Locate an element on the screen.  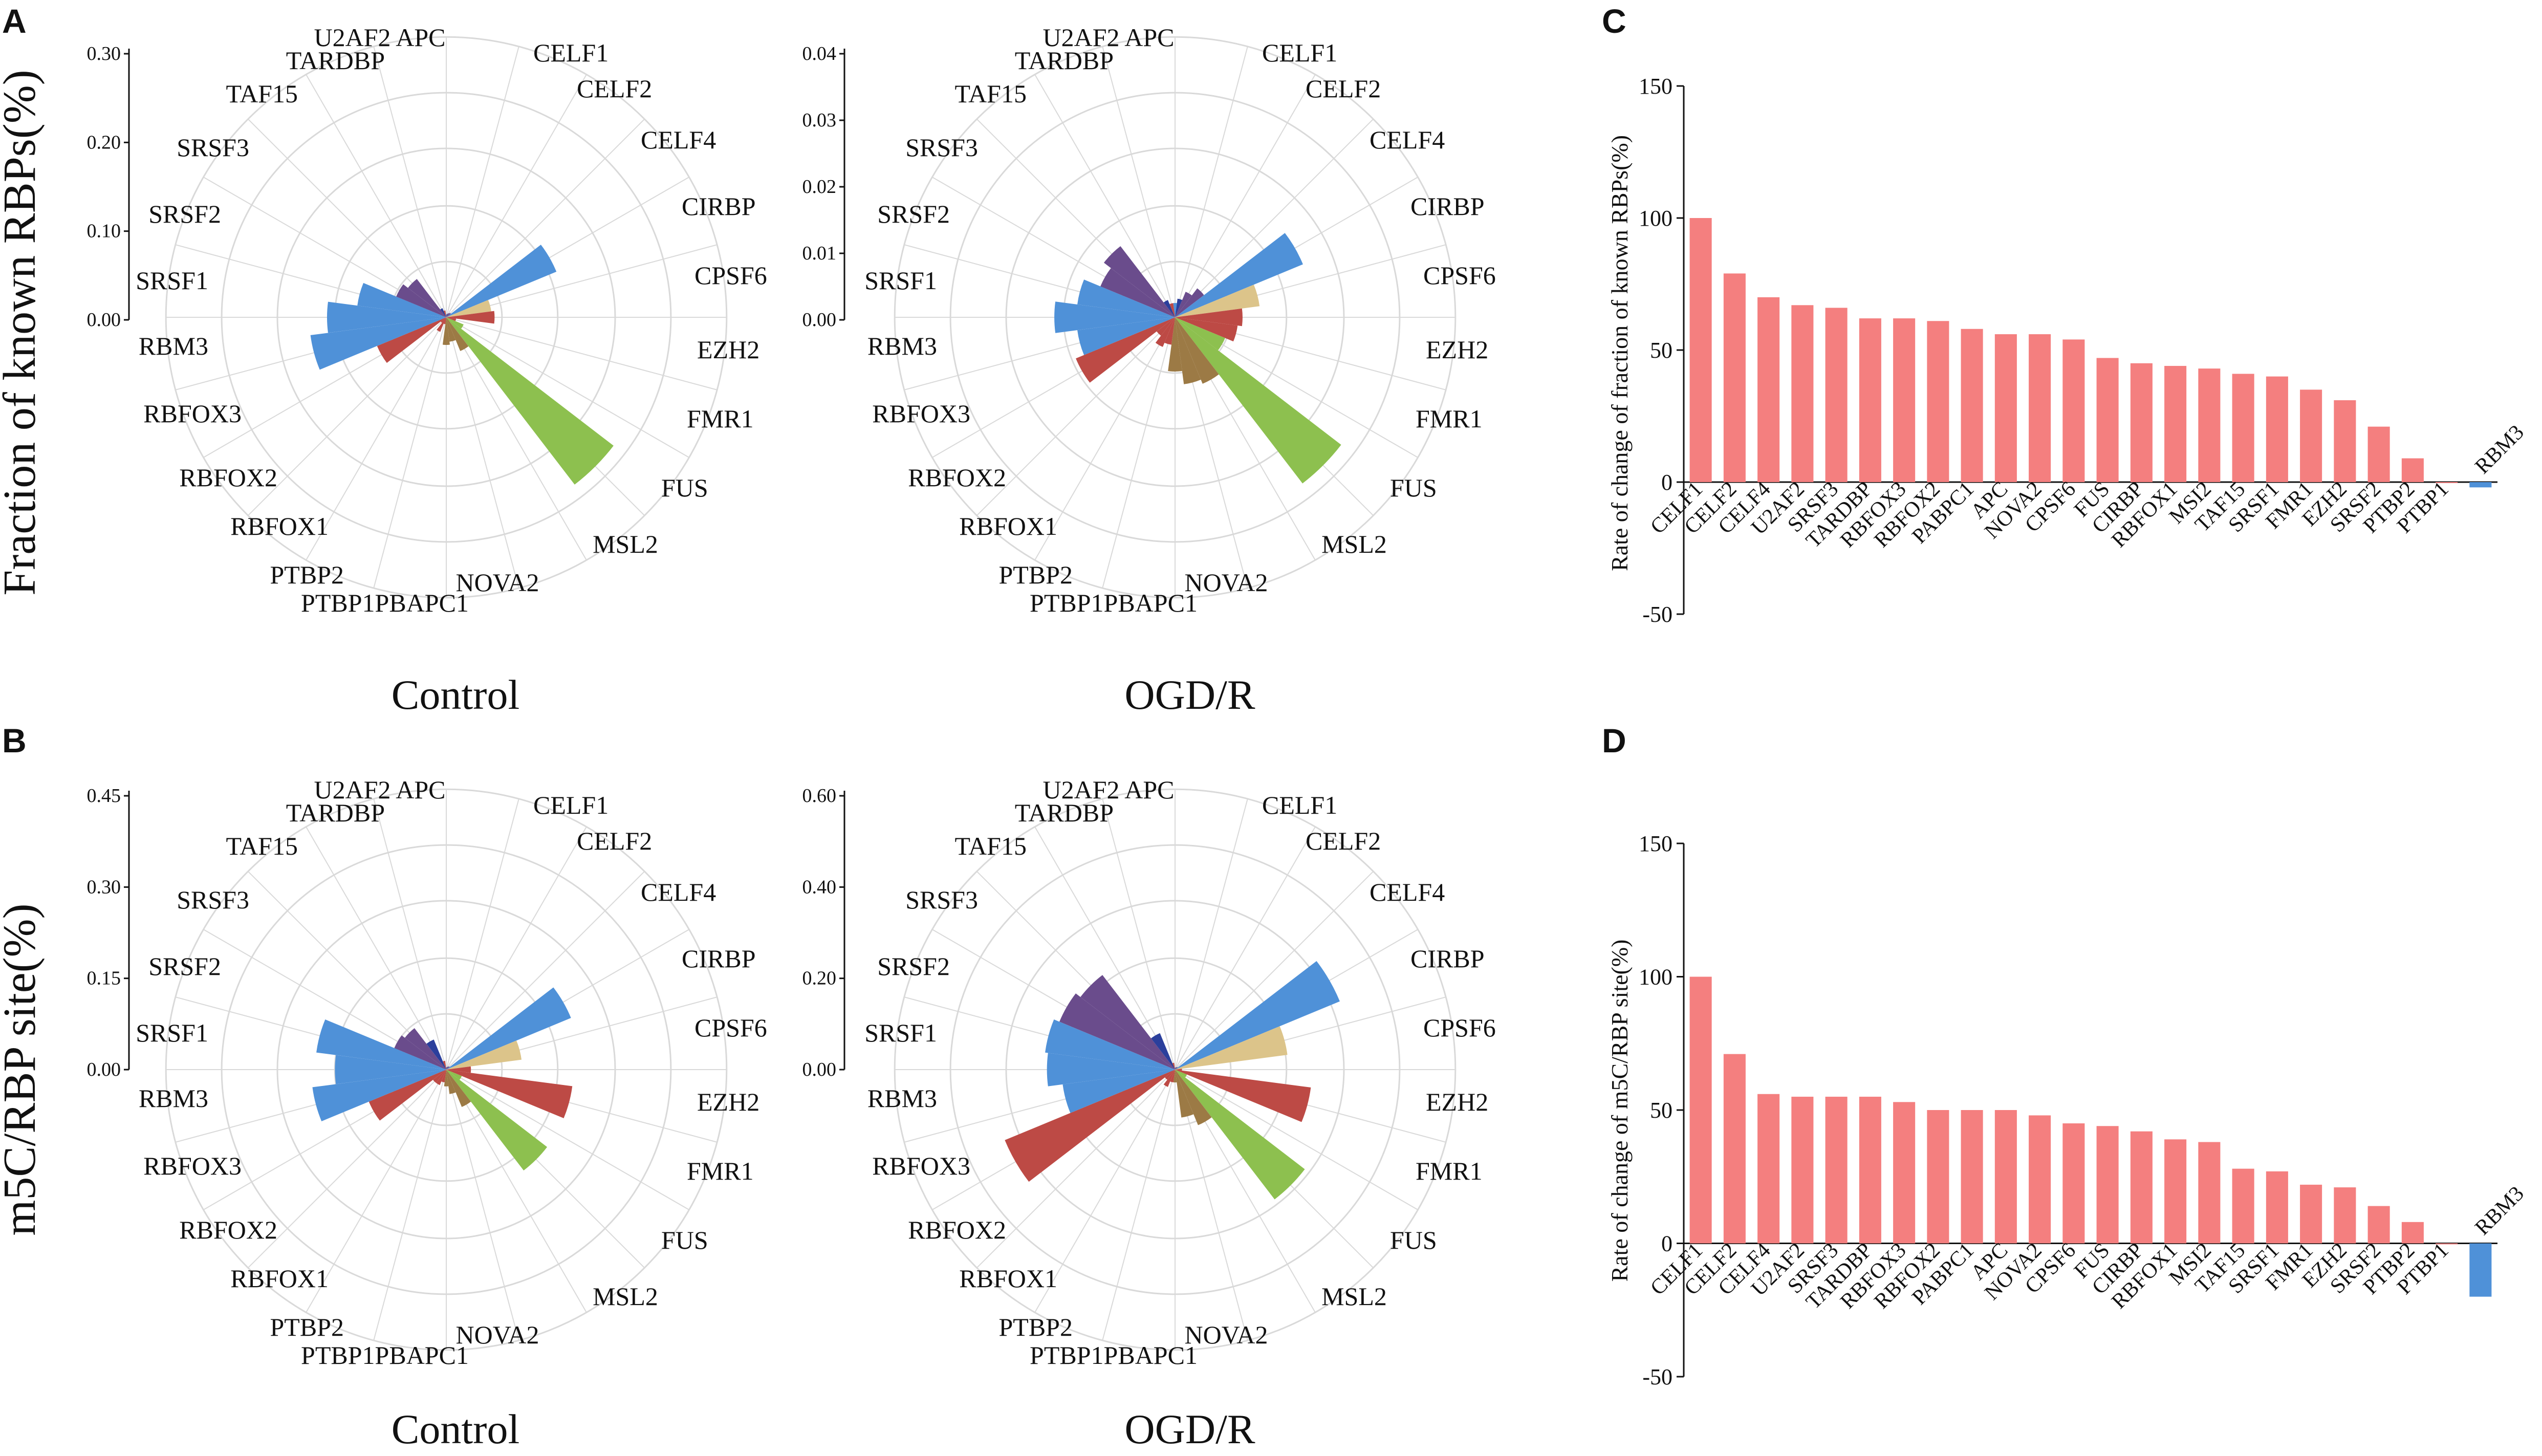
polar-tick-label: 0.00 is located at coordinates (104, 320).